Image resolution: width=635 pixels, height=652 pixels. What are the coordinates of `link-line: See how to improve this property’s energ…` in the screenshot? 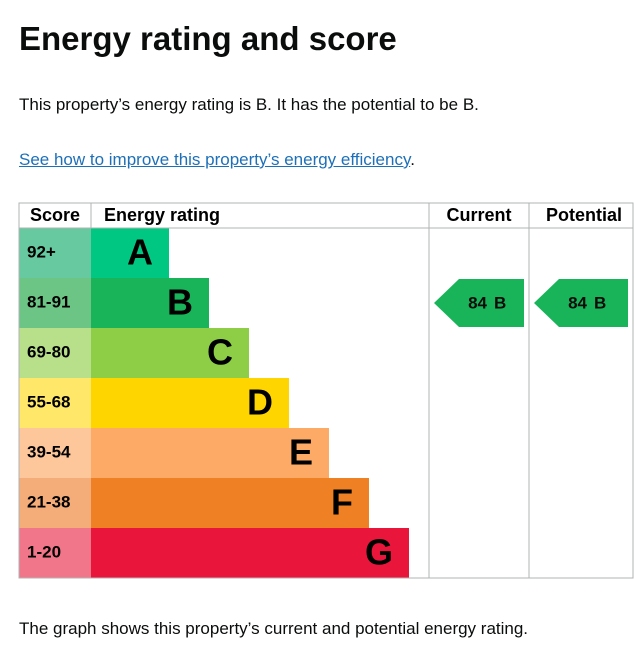 It's located at (217, 160).